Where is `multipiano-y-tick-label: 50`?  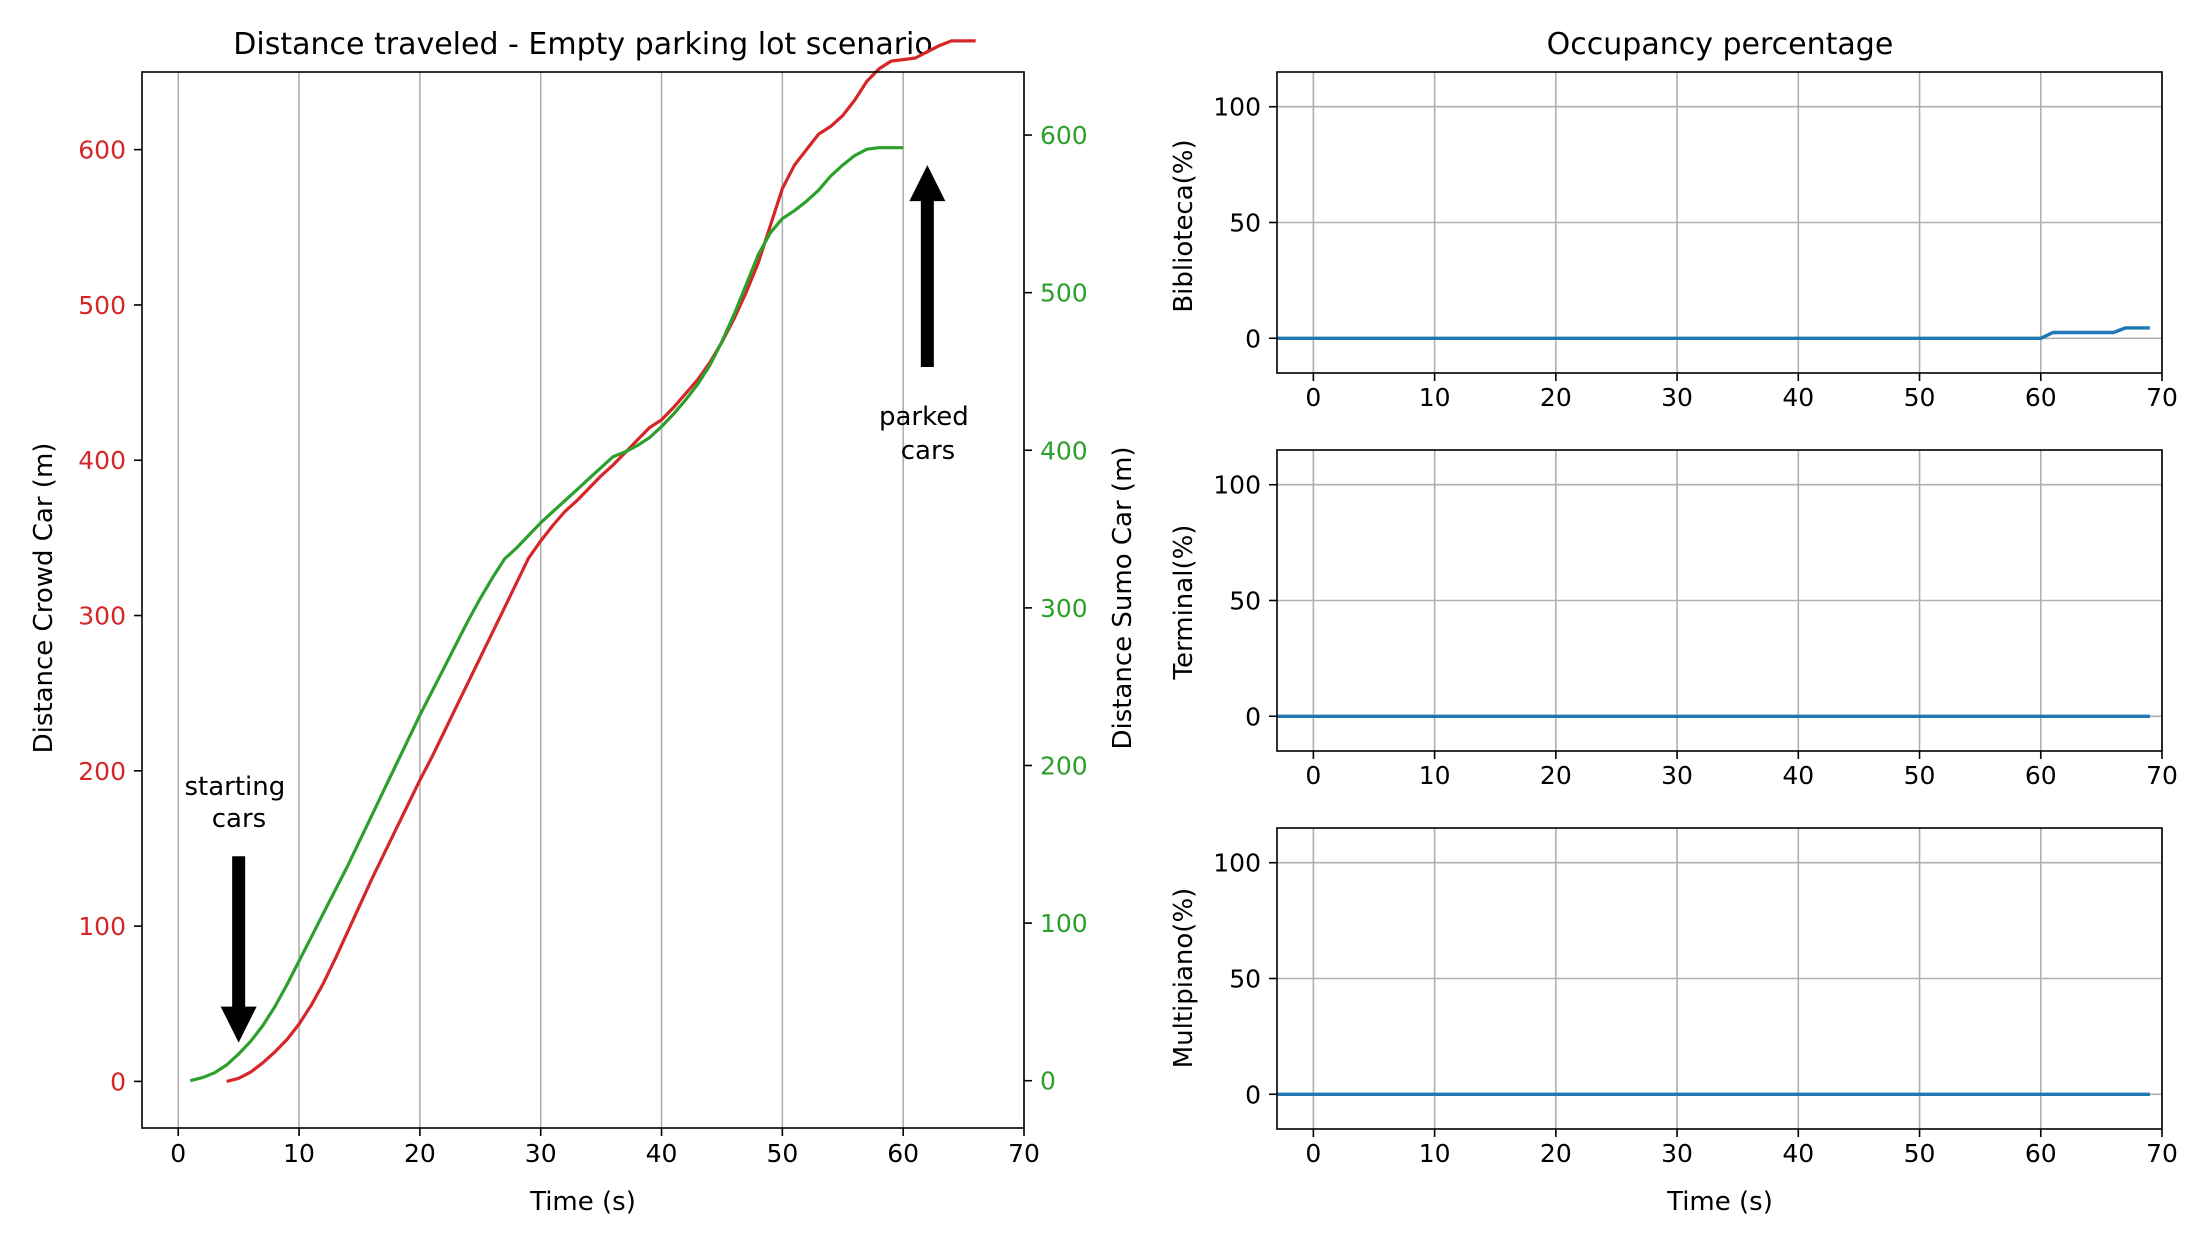
multipiano-y-tick-label: 50 is located at coordinates (1245, 979).